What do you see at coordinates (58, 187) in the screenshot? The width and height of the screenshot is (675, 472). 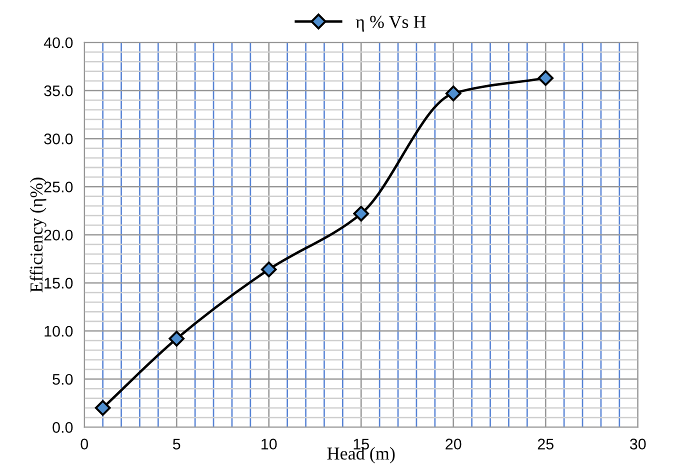 I see `y-tick-label: 25.0` at bounding box center [58, 187].